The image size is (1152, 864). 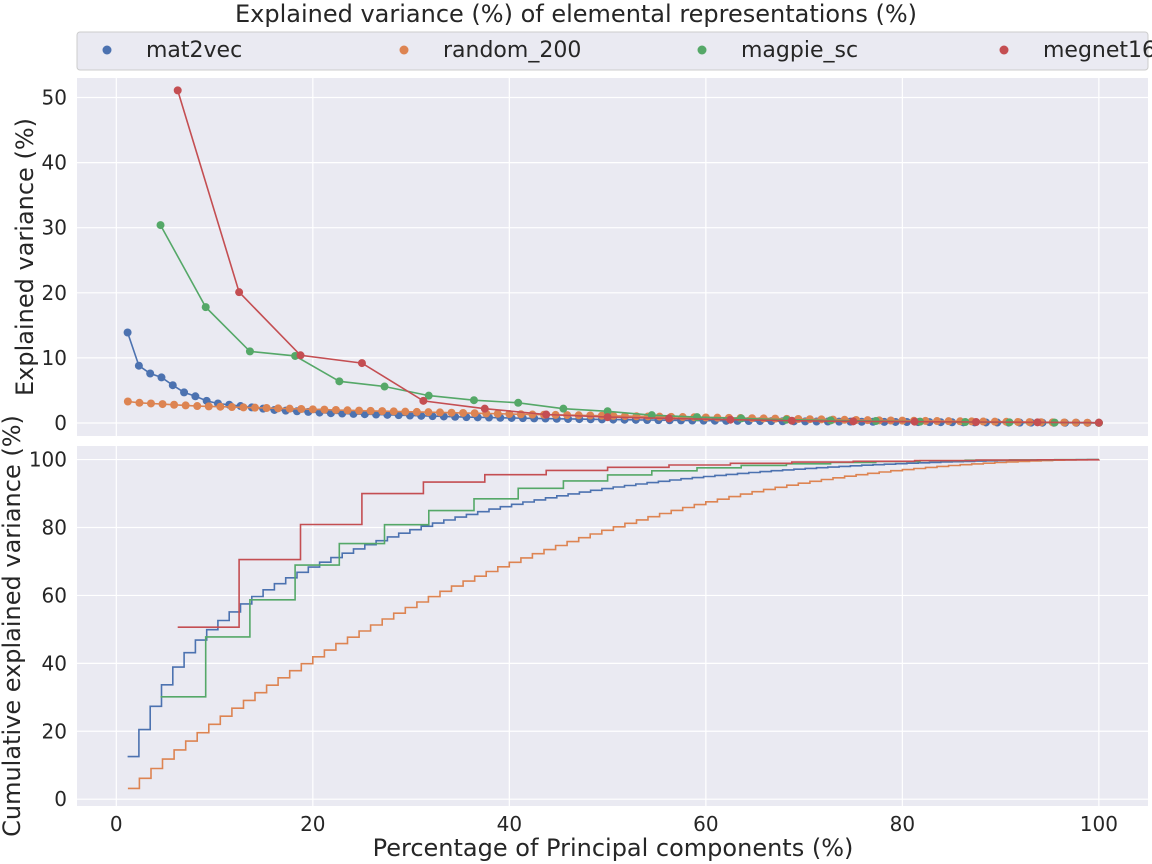 I want to click on top-y-tick-labels: 0 10 20 30 40 50, so click(x=54, y=260).